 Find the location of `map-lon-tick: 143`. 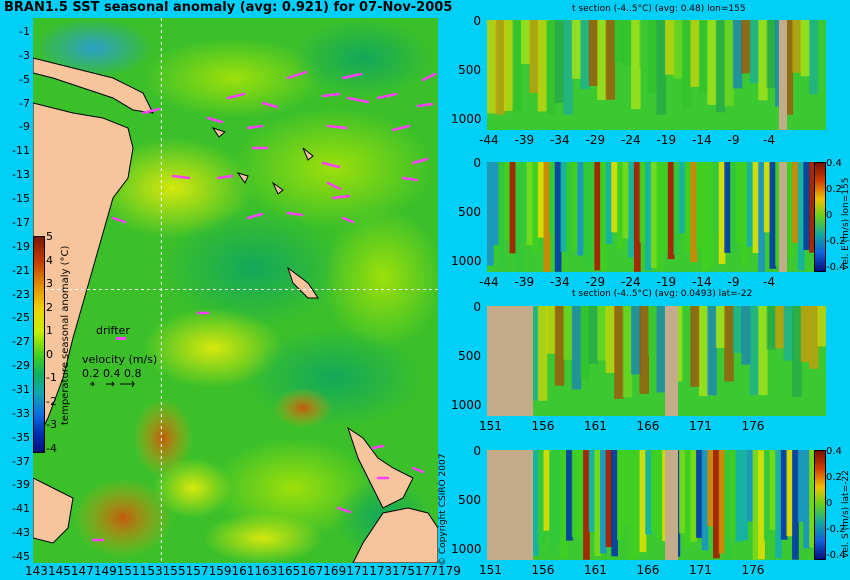

map-lon-tick: 143 is located at coordinates (36, 571).